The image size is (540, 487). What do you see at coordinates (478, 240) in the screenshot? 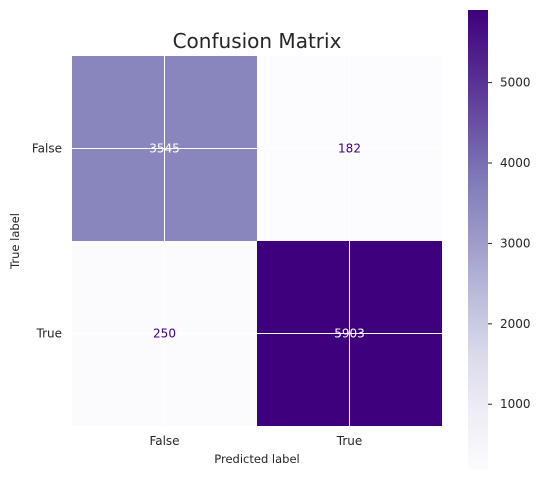
I see `colorbar` at bounding box center [478, 240].